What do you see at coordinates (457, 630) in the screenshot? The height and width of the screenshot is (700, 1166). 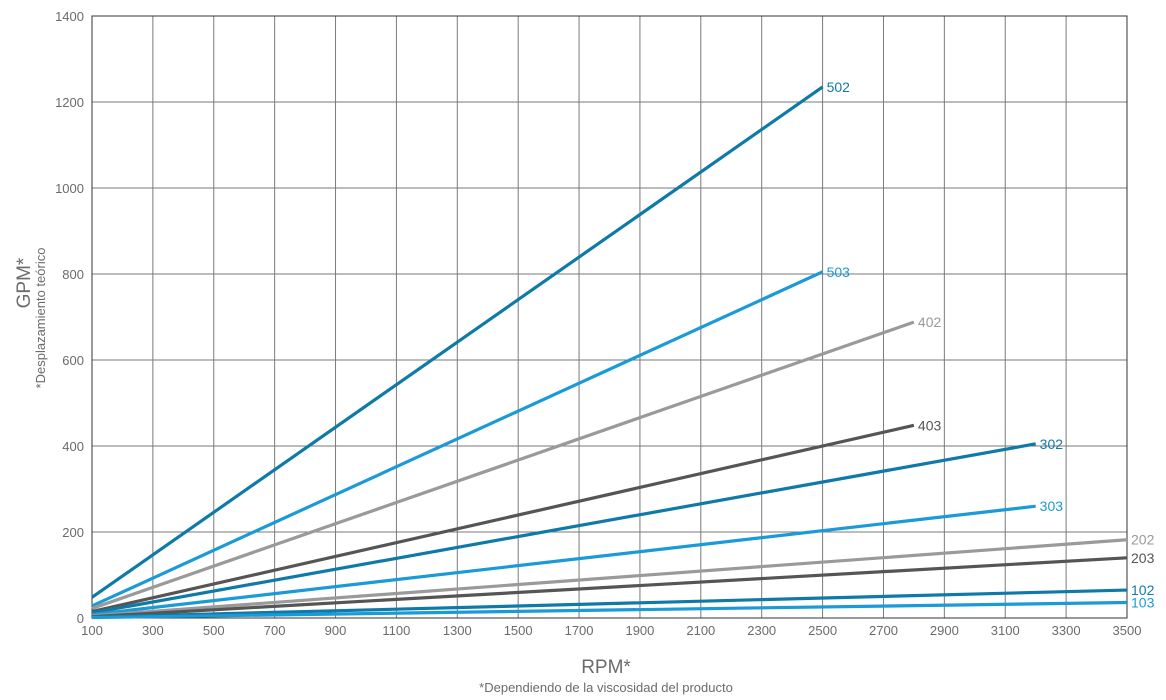 I see `x-tick-label: 1300` at bounding box center [457, 630].